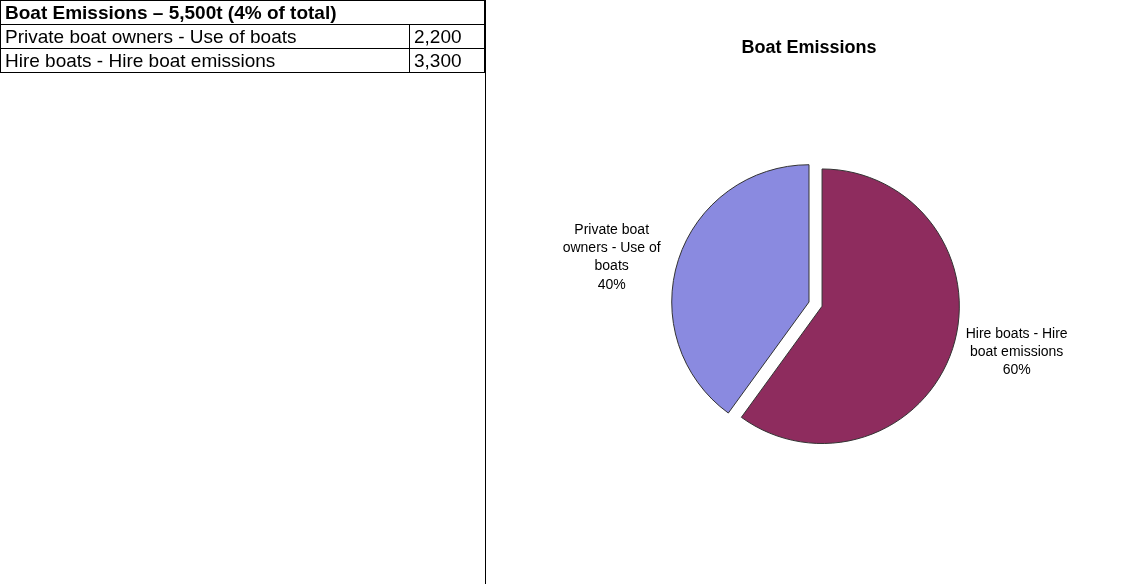  What do you see at coordinates (611, 283) in the screenshot?
I see `data-label: 40%` at bounding box center [611, 283].